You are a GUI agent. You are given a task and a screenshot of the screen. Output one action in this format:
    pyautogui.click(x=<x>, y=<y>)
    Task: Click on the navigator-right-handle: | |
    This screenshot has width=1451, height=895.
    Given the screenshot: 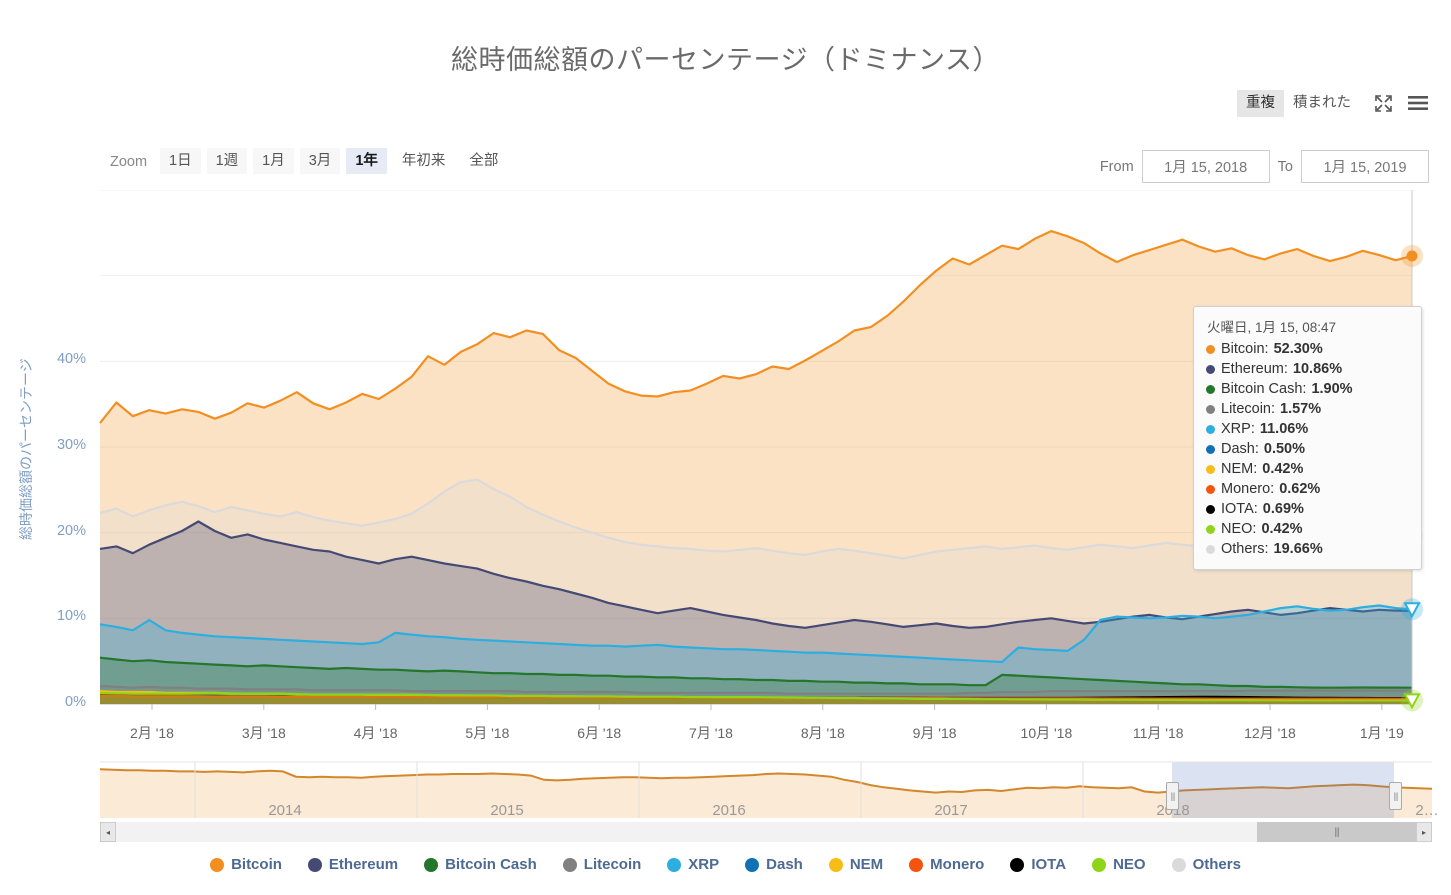 What is the action you would take?
    pyautogui.click(x=1395, y=796)
    